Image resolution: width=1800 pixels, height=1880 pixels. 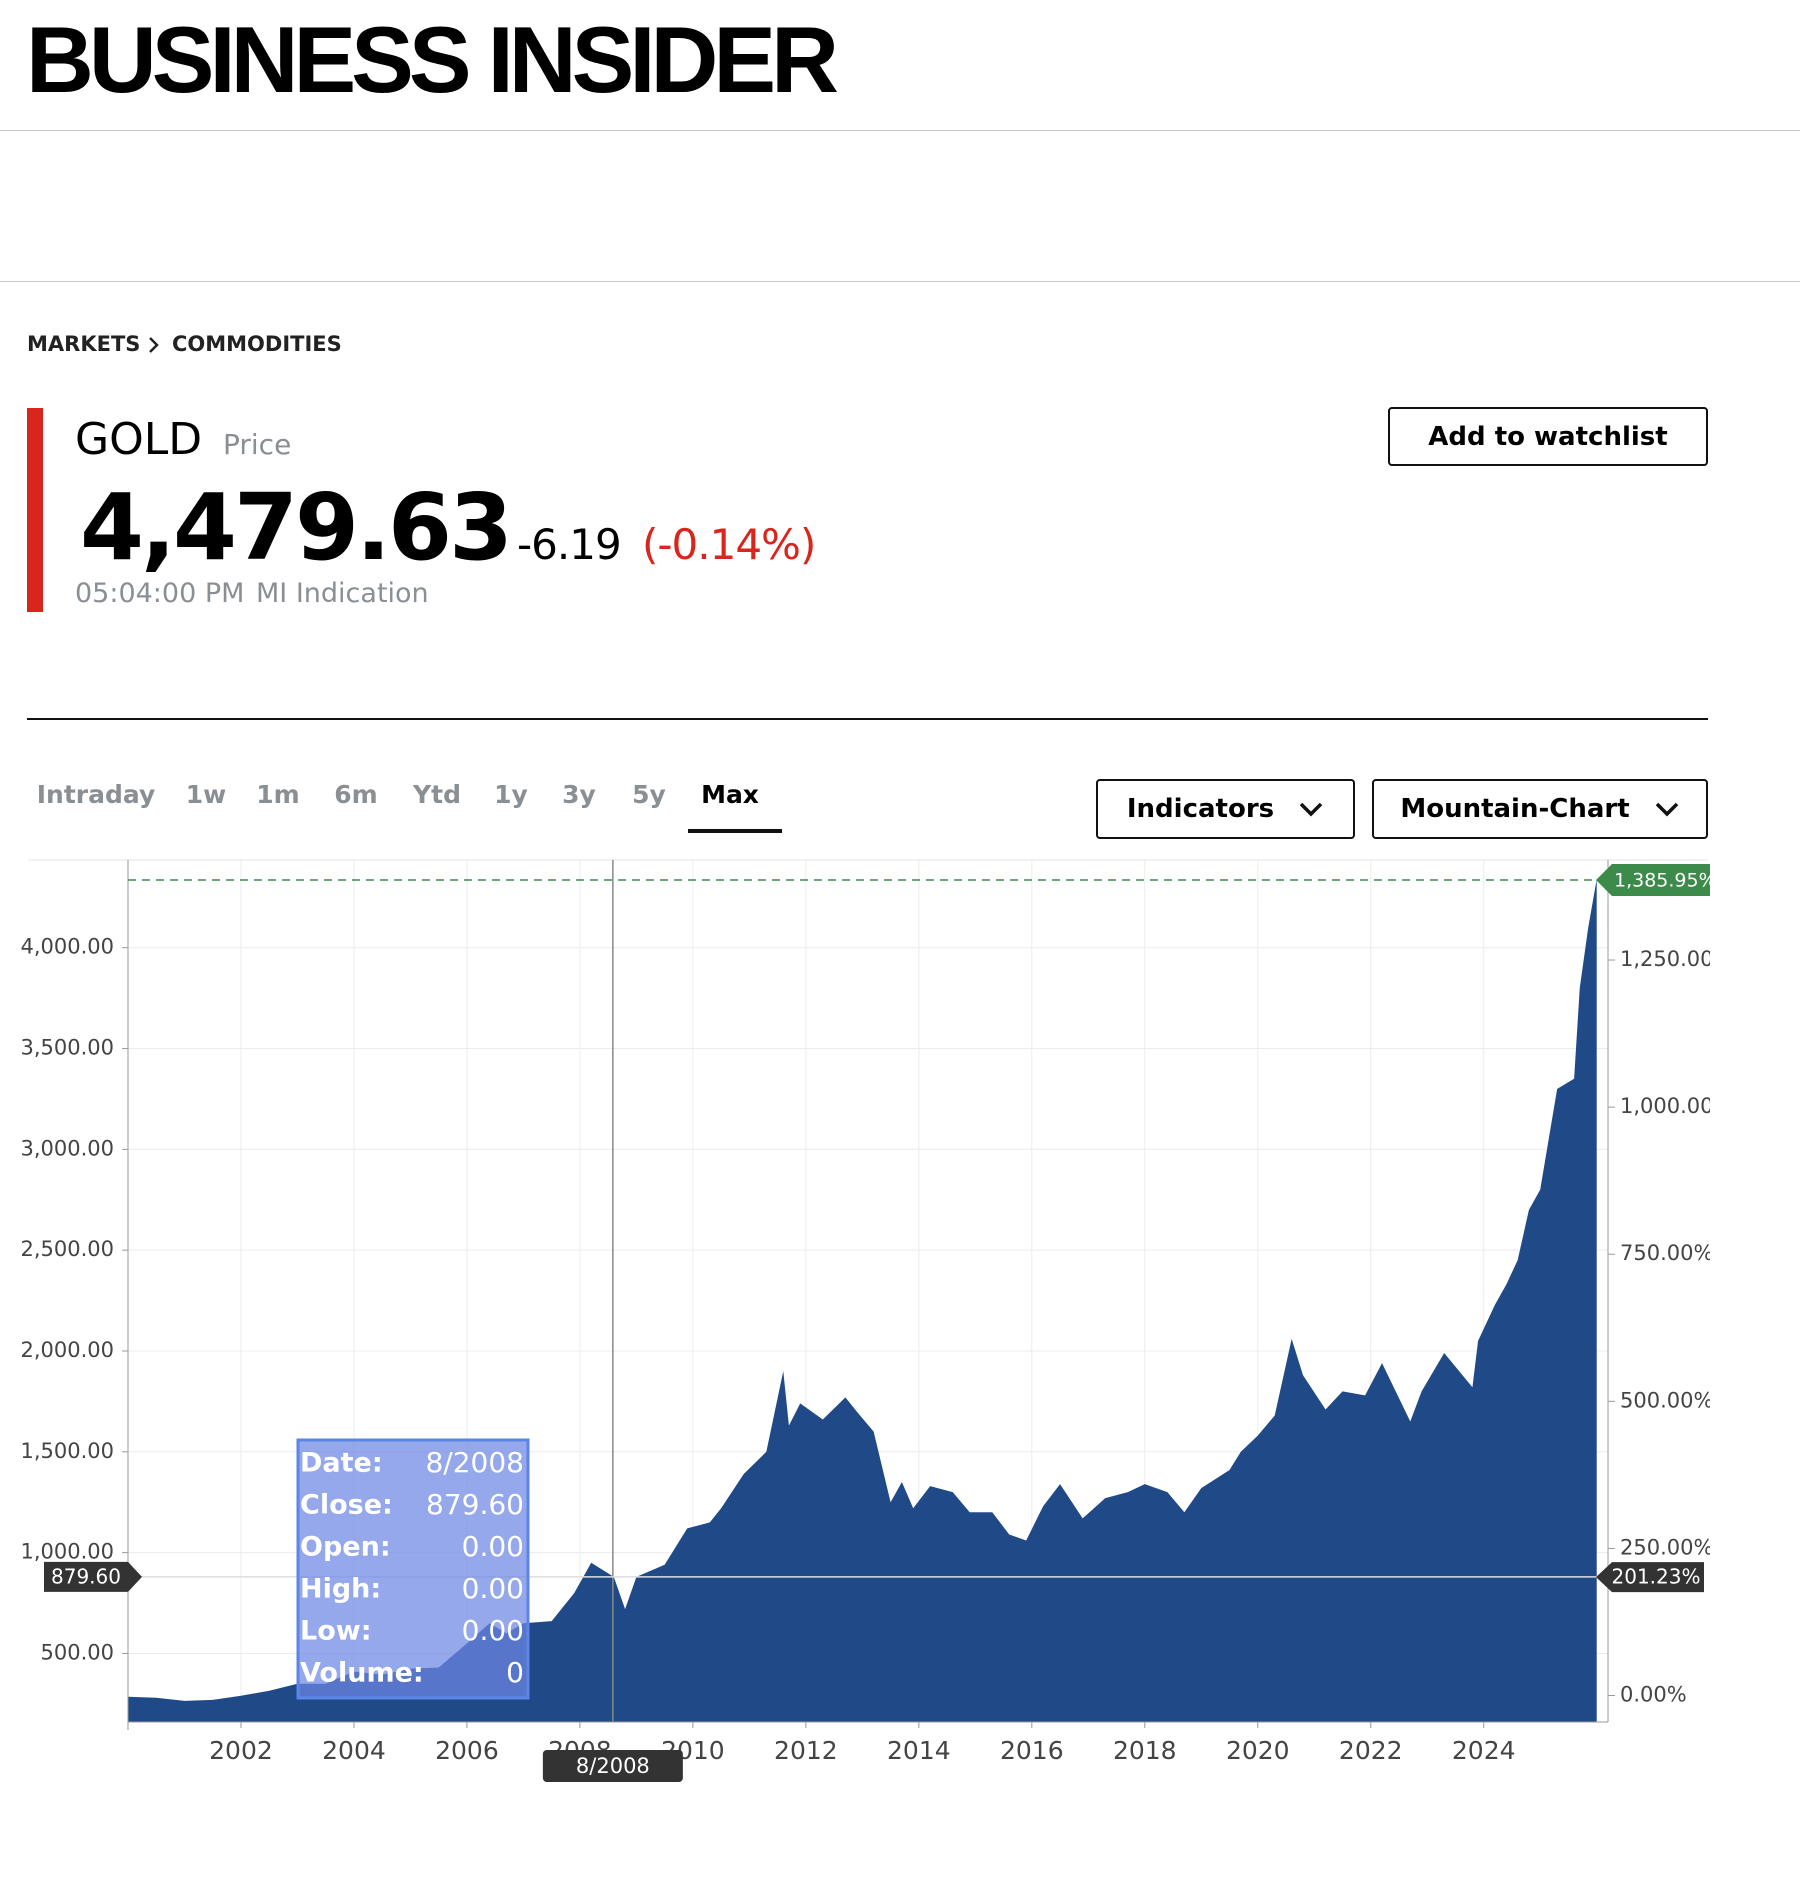 I want to click on range-tab: 6m, so click(x=356, y=794).